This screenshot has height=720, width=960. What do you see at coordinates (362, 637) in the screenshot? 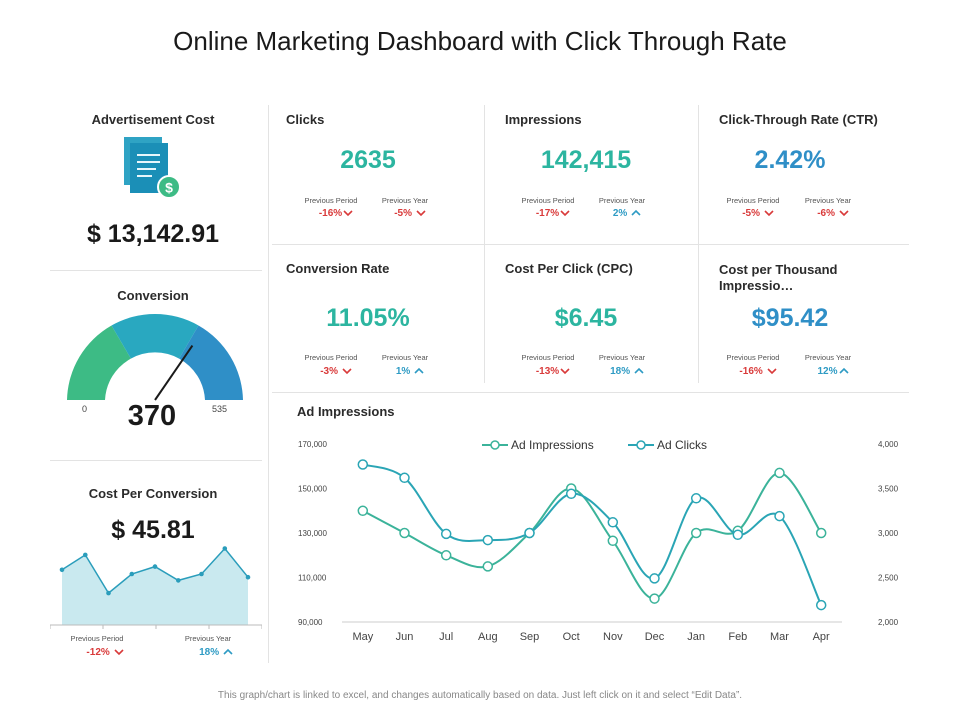
I see `x-tick-label: May` at bounding box center [362, 637].